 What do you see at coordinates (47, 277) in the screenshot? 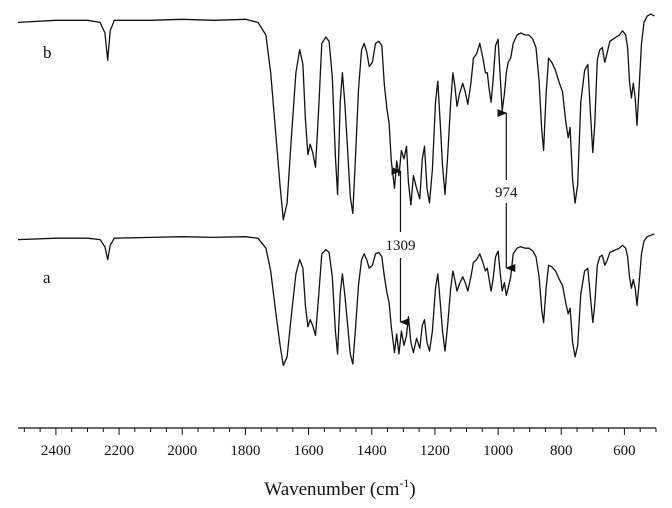
I see `series-label-a: a` at bounding box center [47, 277].